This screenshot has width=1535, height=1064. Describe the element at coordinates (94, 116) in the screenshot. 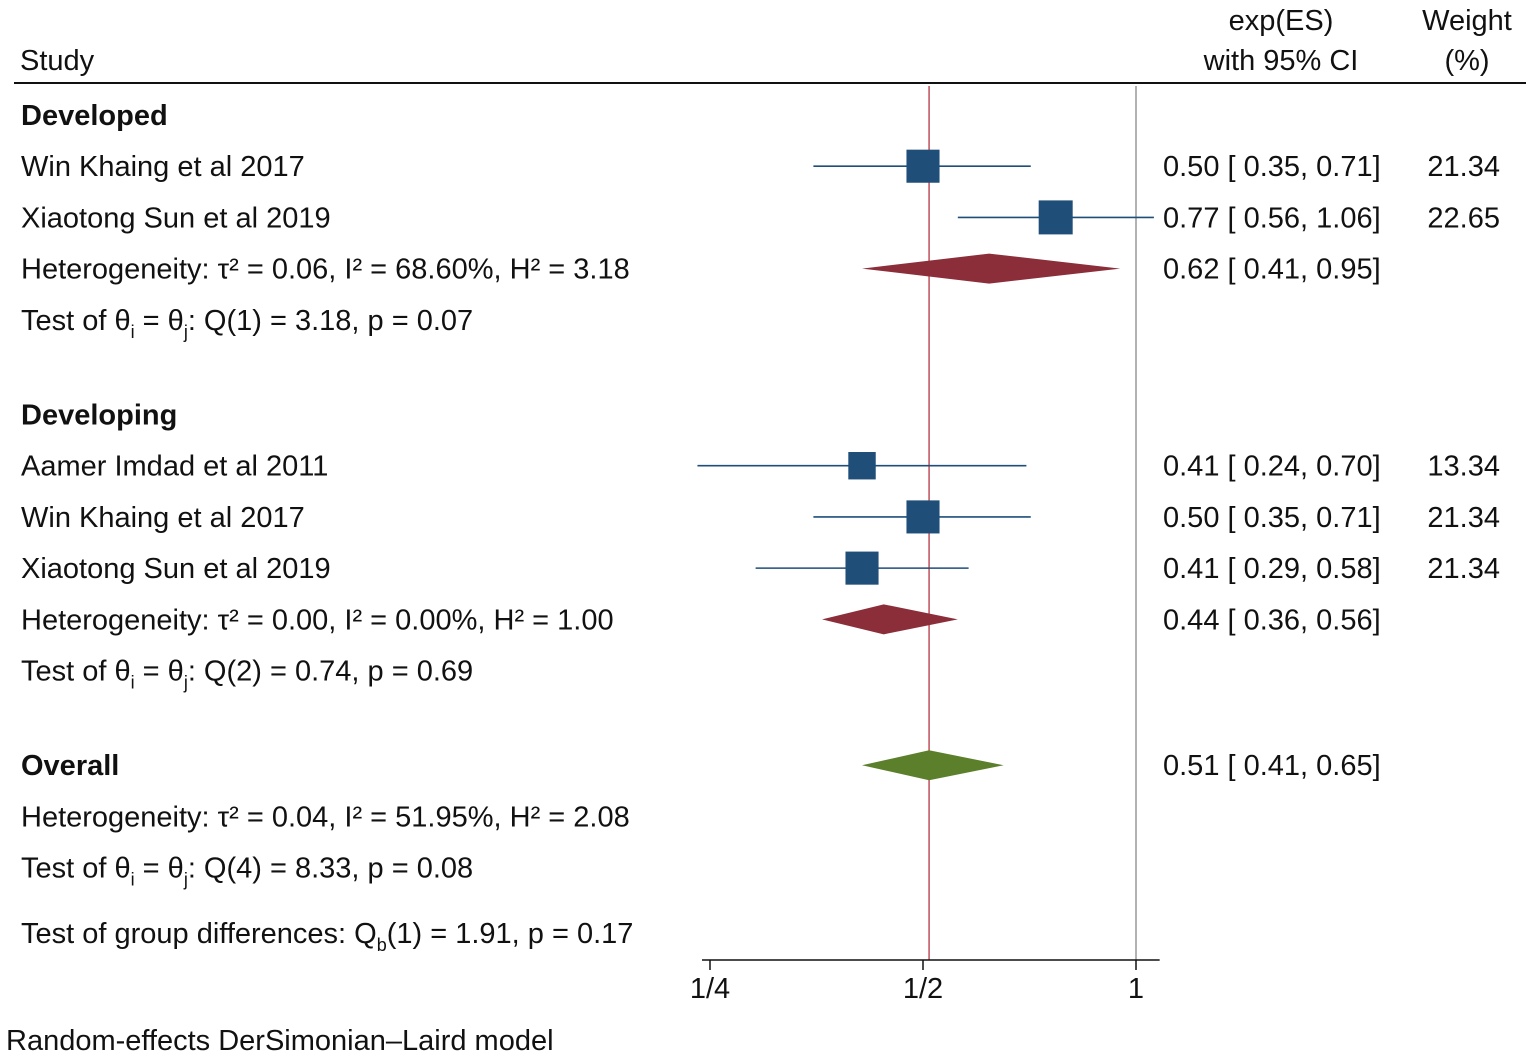

I see `subgroup-heading: Developed` at that location.